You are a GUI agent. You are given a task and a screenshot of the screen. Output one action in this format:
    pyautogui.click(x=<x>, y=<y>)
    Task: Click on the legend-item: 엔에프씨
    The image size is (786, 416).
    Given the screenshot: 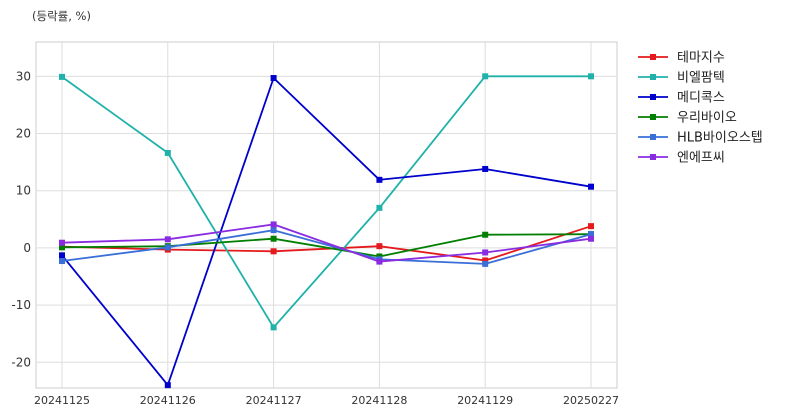 What is the action you would take?
    pyautogui.click(x=681, y=158)
    